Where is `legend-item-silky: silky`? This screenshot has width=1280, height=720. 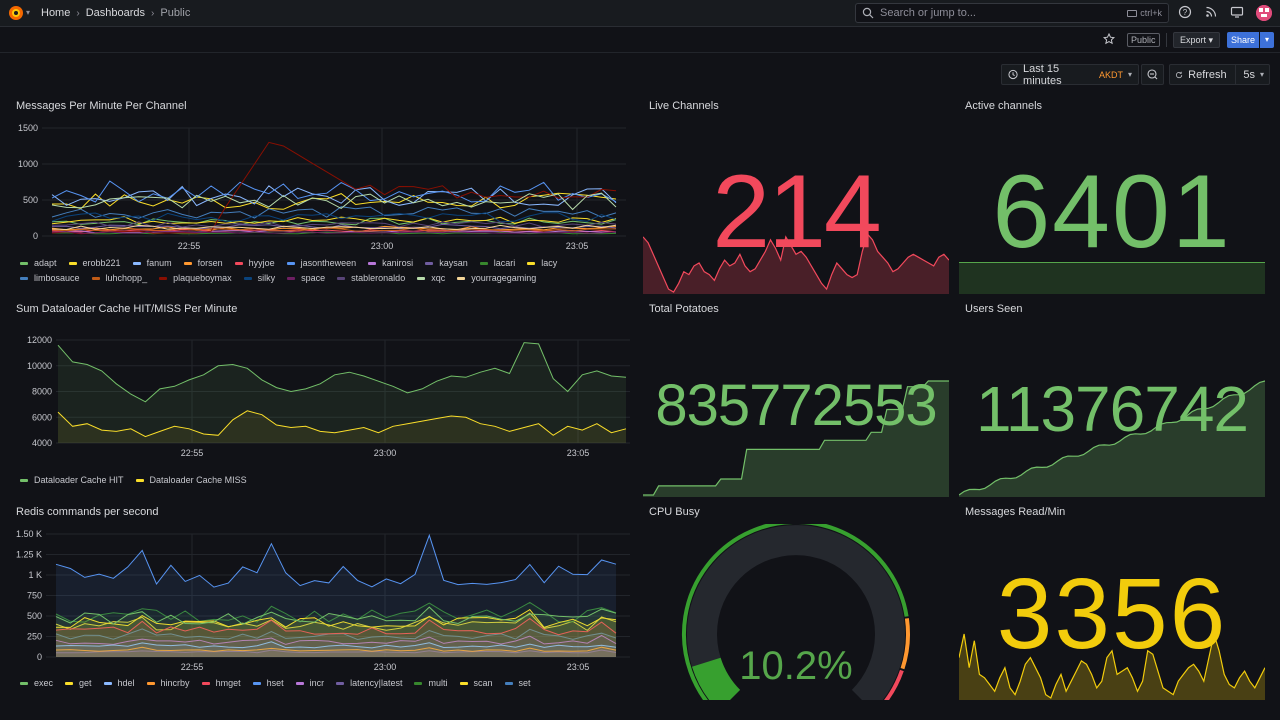 legend-item-silky: silky is located at coordinates (259, 278).